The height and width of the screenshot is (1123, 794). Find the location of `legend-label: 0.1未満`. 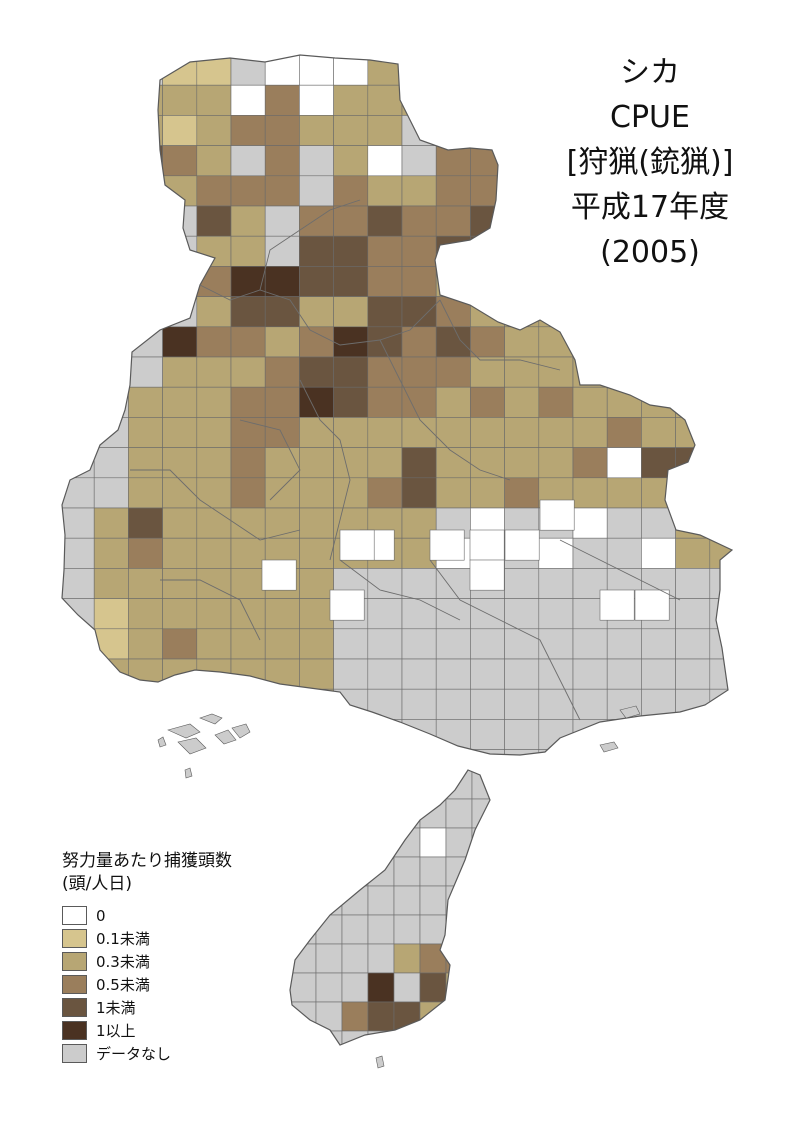

legend-label: 0.1未満 is located at coordinates (123, 939).